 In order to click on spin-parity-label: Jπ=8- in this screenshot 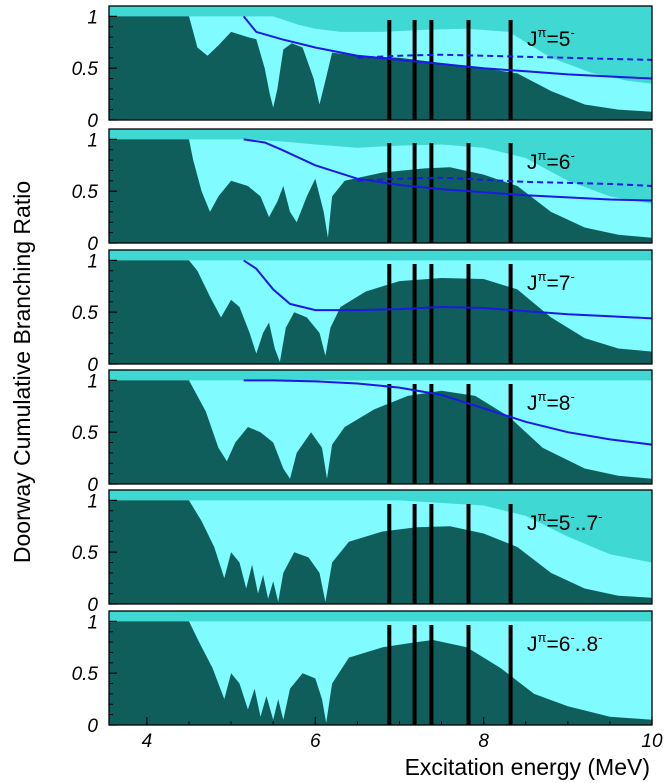, I will do `click(551, 402)`.